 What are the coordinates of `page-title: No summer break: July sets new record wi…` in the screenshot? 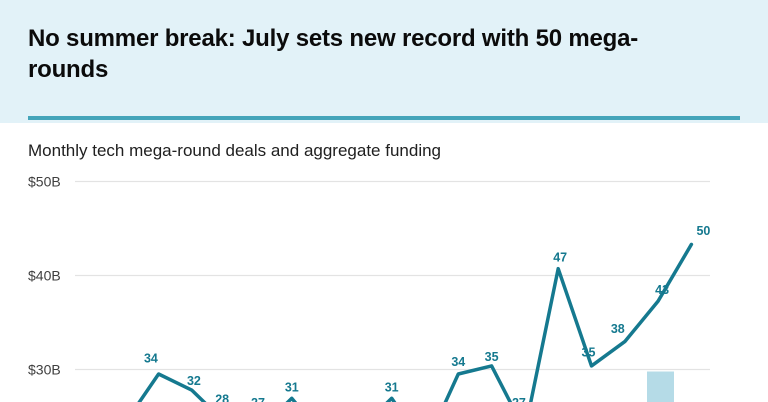 It's located at (333, 54).